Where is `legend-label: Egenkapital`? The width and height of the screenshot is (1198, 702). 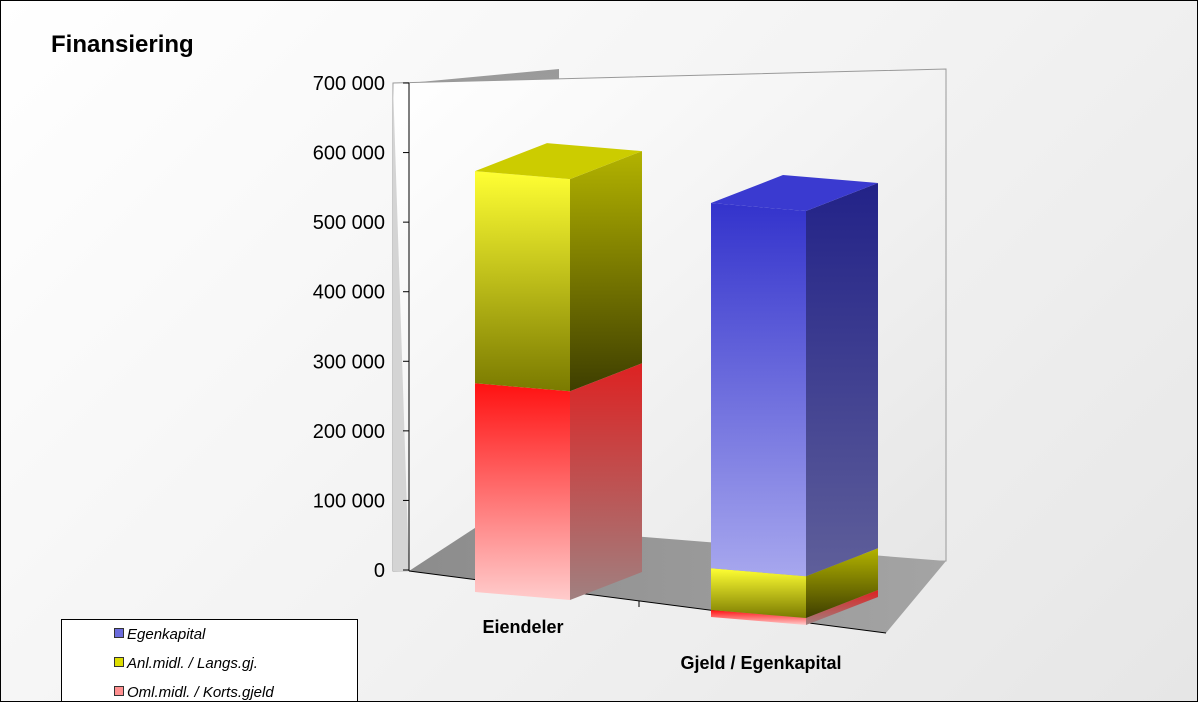
legend-label: Egenkapital is located at coordinates (166, 634).